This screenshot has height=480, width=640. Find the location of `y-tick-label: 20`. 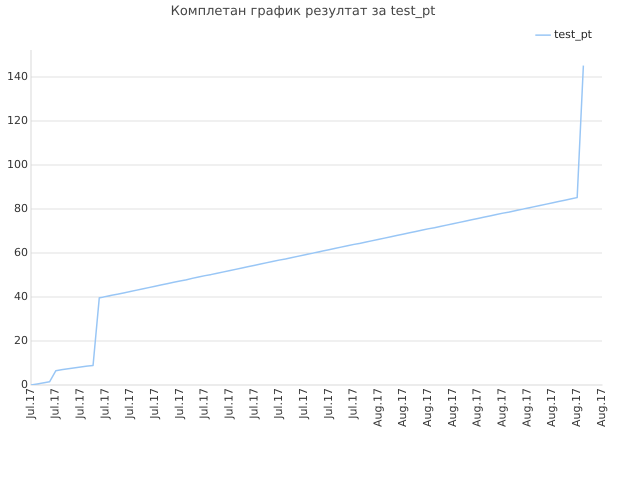

y-tick-label: 20 is located at coordinates (21, 340).